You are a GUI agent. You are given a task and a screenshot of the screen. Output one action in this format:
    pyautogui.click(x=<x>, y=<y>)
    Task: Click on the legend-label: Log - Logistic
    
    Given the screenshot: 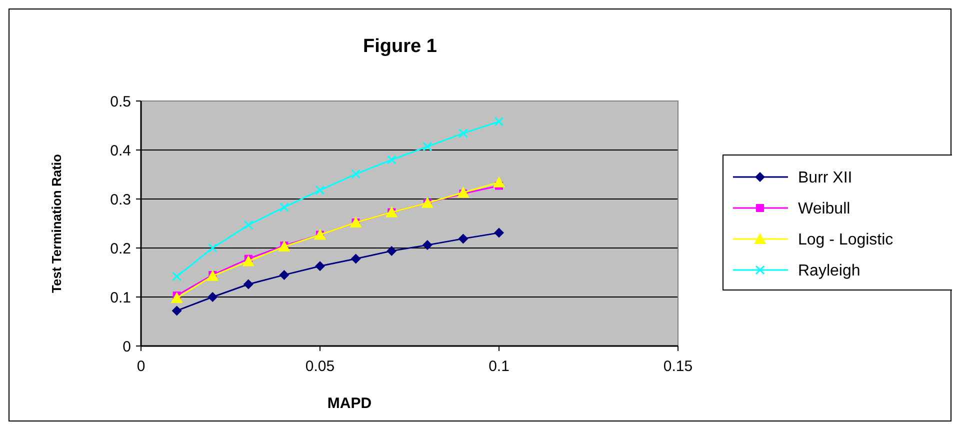 What is the action you would take?
    pyautogui.click(x=846, y=240)
    